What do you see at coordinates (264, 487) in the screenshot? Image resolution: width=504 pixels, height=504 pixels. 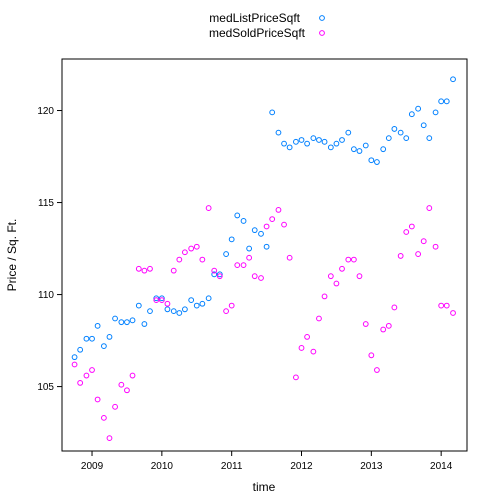 I see `x-axis-title: time` at bounding box center [264, 487].